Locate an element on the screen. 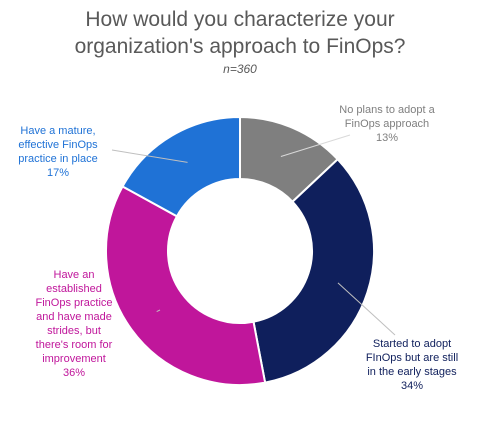 This screenshot has width=480, height=422. label-started-line-3: in the early stages is located at coordinates (412, 372).